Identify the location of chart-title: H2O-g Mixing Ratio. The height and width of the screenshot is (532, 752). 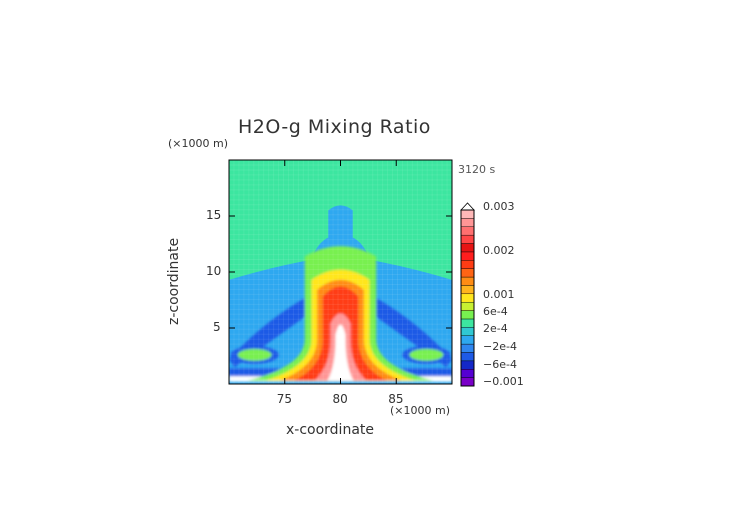
(334, 127).